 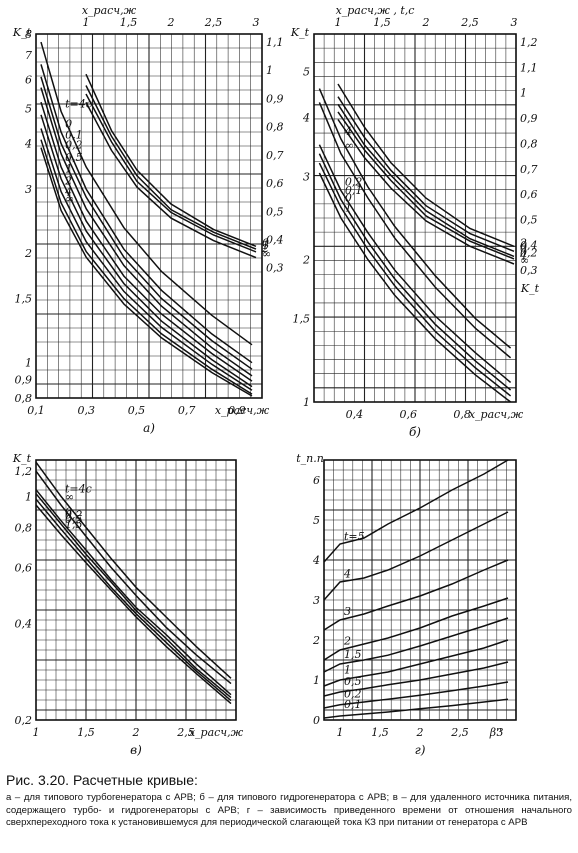 What do you see at coordinates (86, 22) in the screenshot?
I see `top-tick-label: 1` at bounding box center [86, 22].